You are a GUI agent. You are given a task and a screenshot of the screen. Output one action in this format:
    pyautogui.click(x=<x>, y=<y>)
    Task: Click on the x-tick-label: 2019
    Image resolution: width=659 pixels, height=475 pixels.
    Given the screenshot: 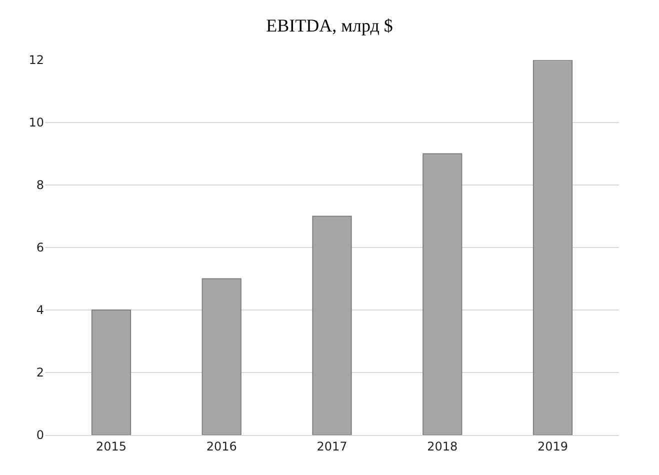 What is the action you would take?
    pyautogui.click(x=552, y=446)
    